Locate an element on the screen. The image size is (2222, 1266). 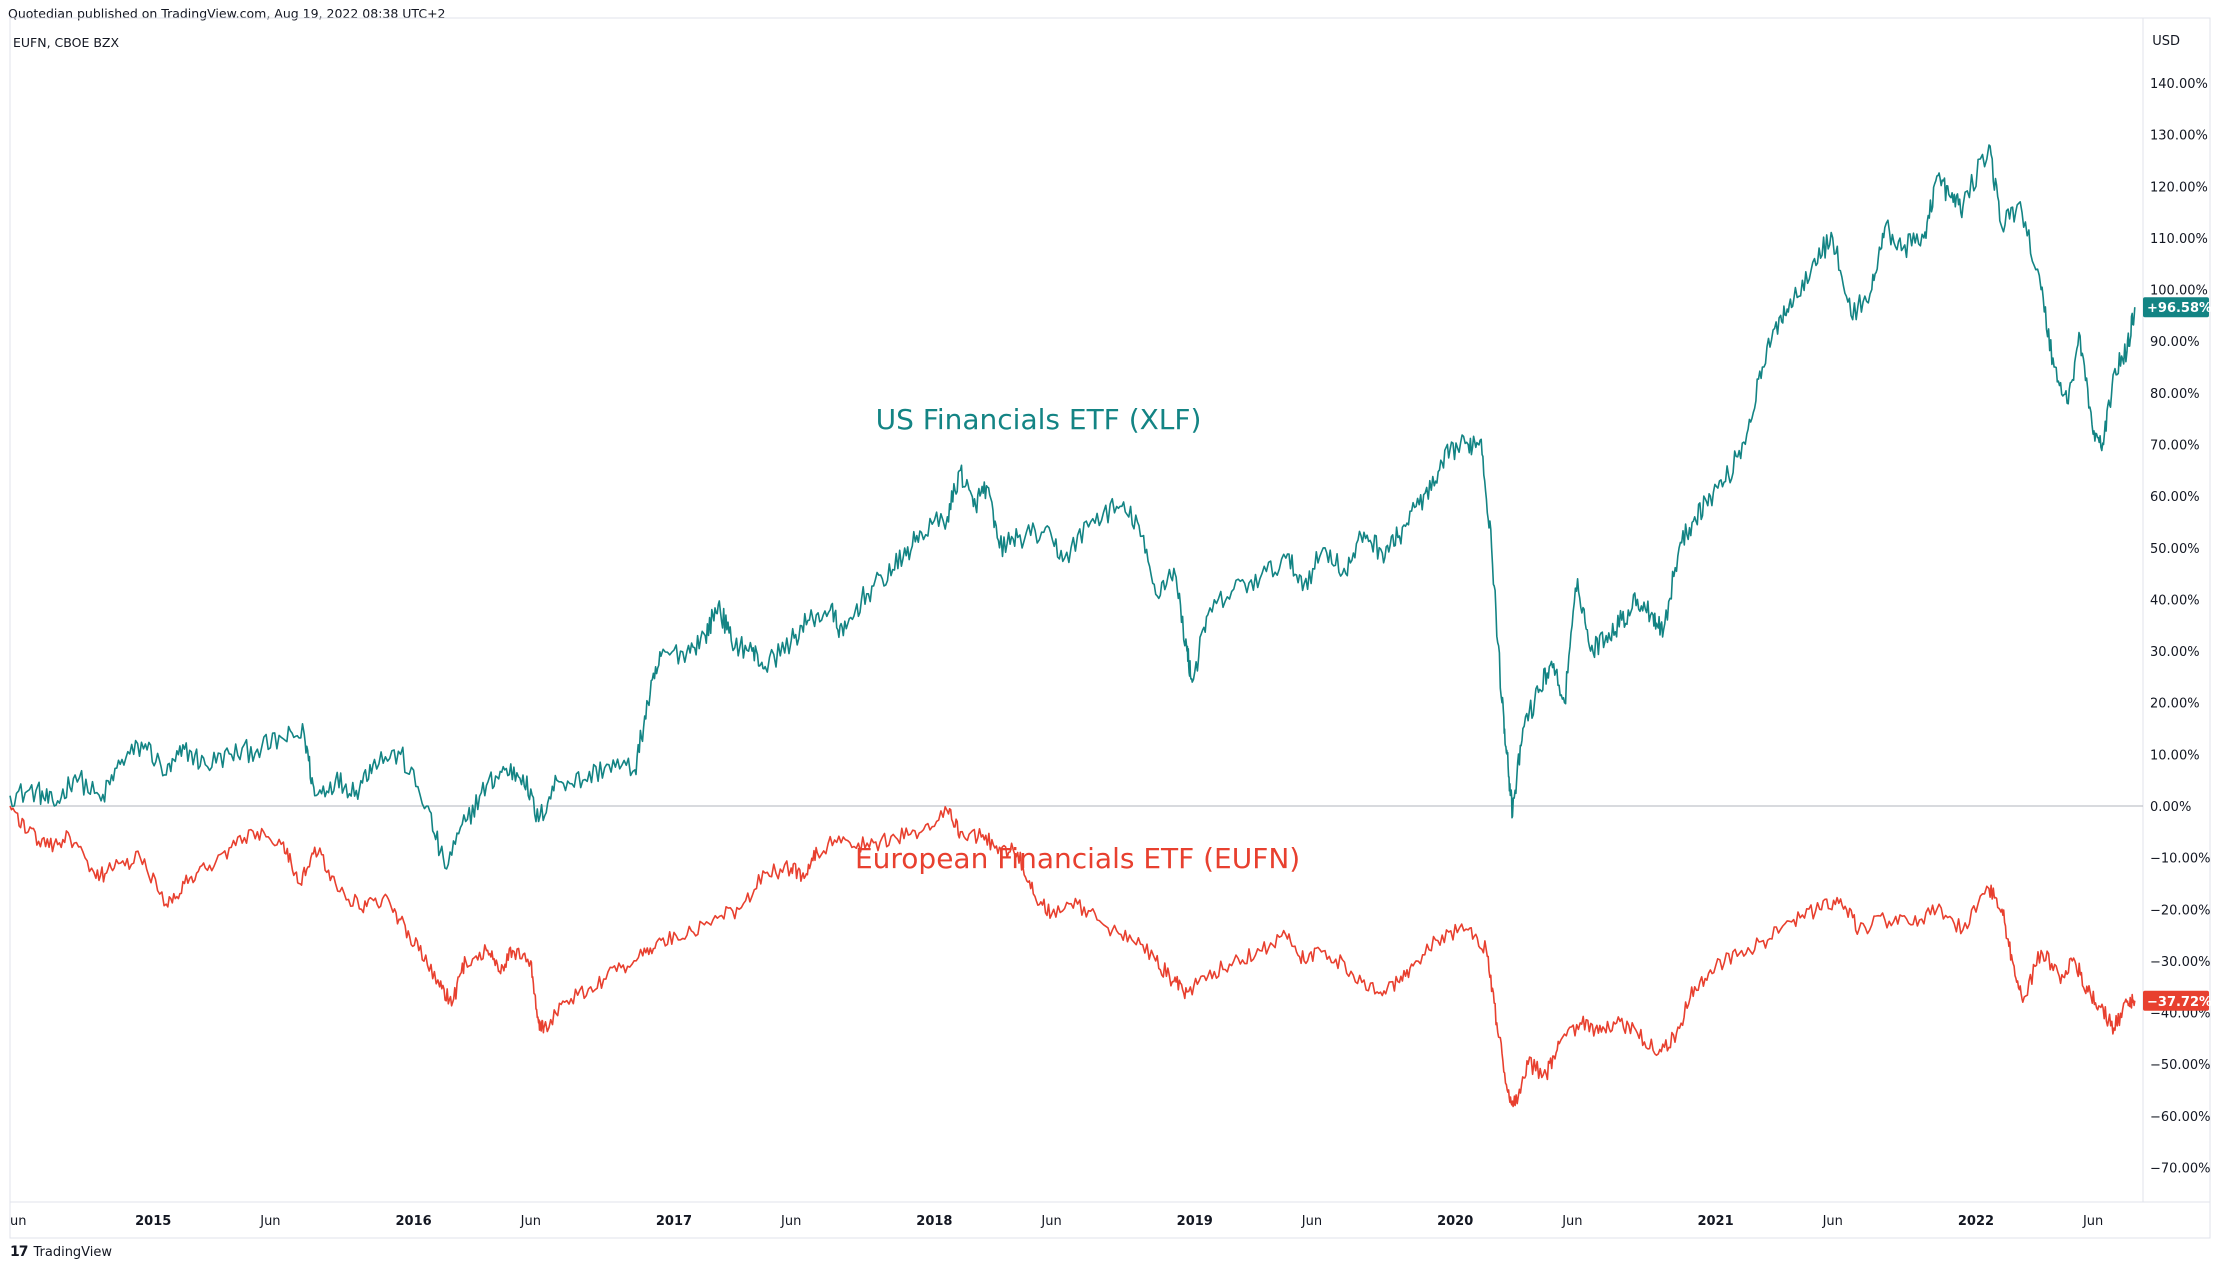
y-tick-label: 130.00% is located at coordinates (2179, 136).